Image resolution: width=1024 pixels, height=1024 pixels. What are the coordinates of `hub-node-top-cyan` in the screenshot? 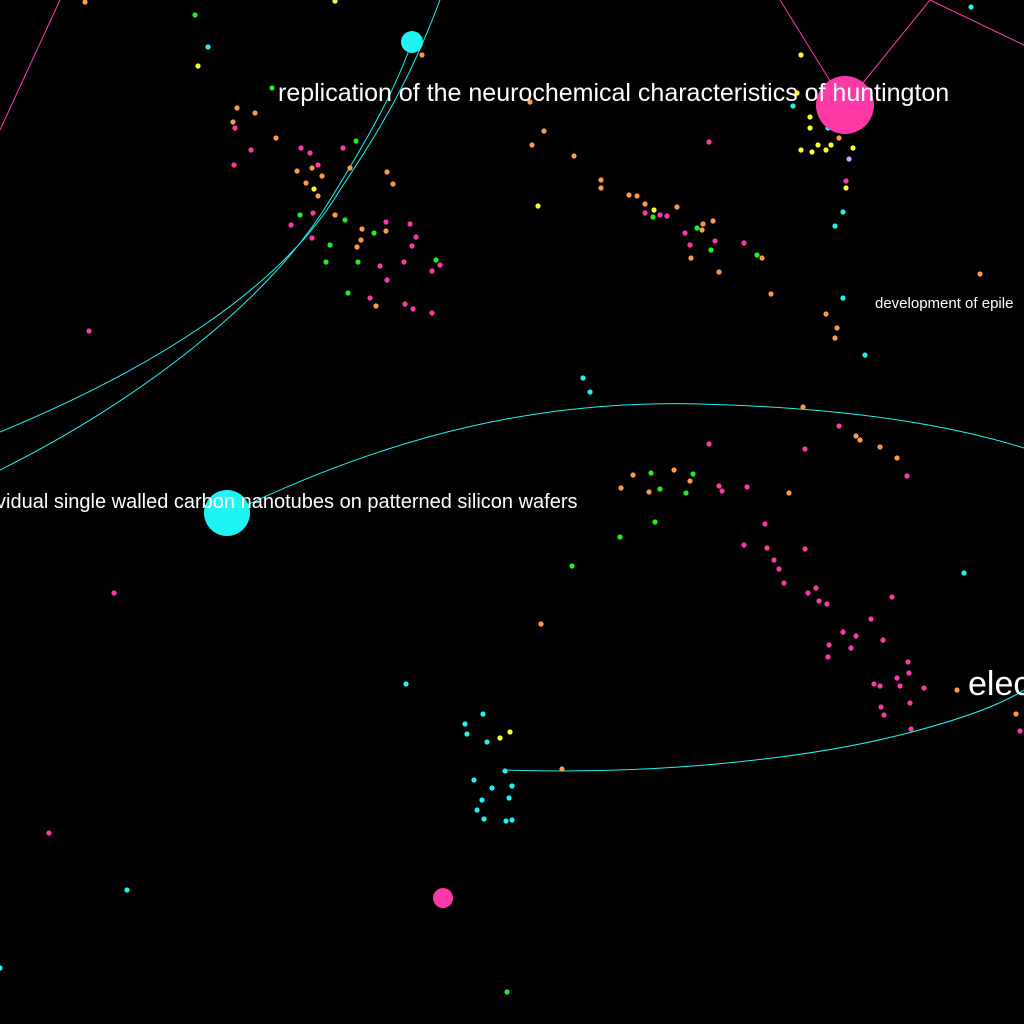 It's located at (412, 42).